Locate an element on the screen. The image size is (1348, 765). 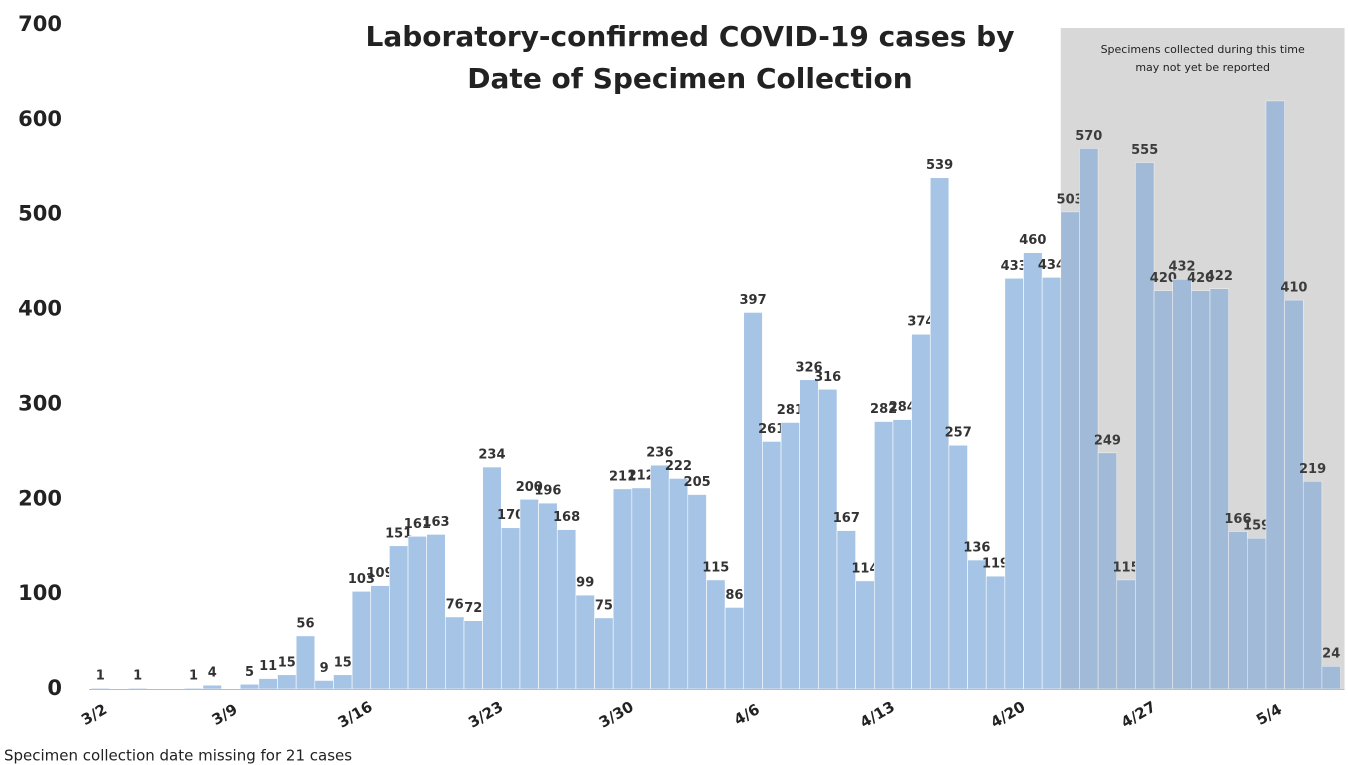
y-tick-label: 300 is located at coordinates (40, 403).